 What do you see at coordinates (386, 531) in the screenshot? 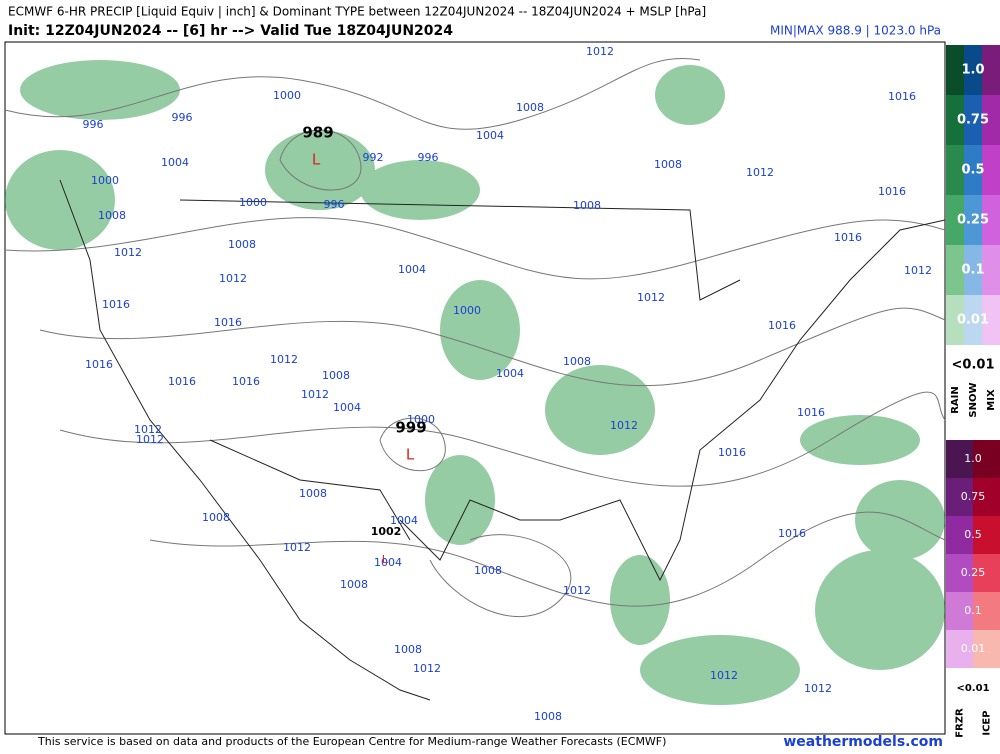
I see `pressure-center-value: 1002` at bounding box center [386, 531].